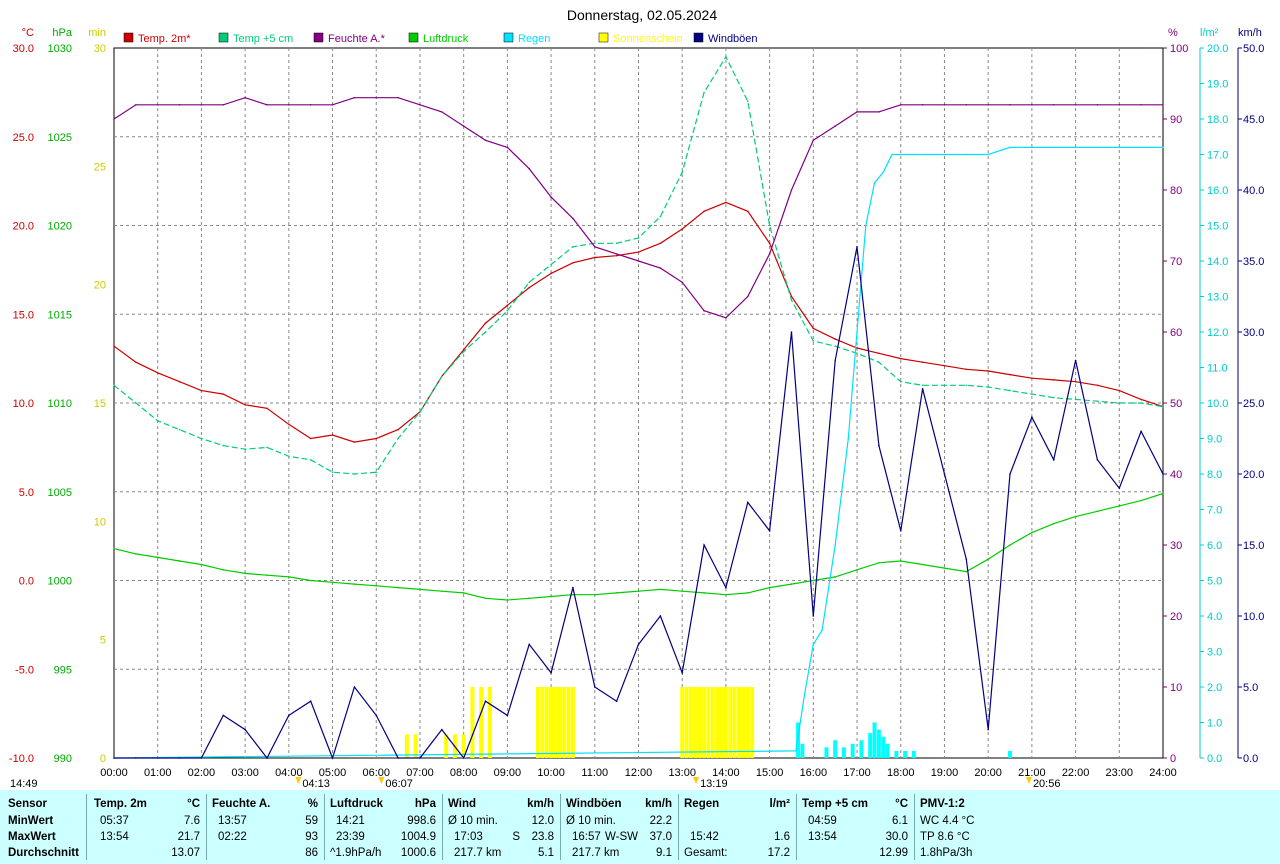 This screenshot has width=1280, height=864. Describe the element at coordinates (1047, 784) in the screenshot. I see `time-marker-label: 20:56` at that location.